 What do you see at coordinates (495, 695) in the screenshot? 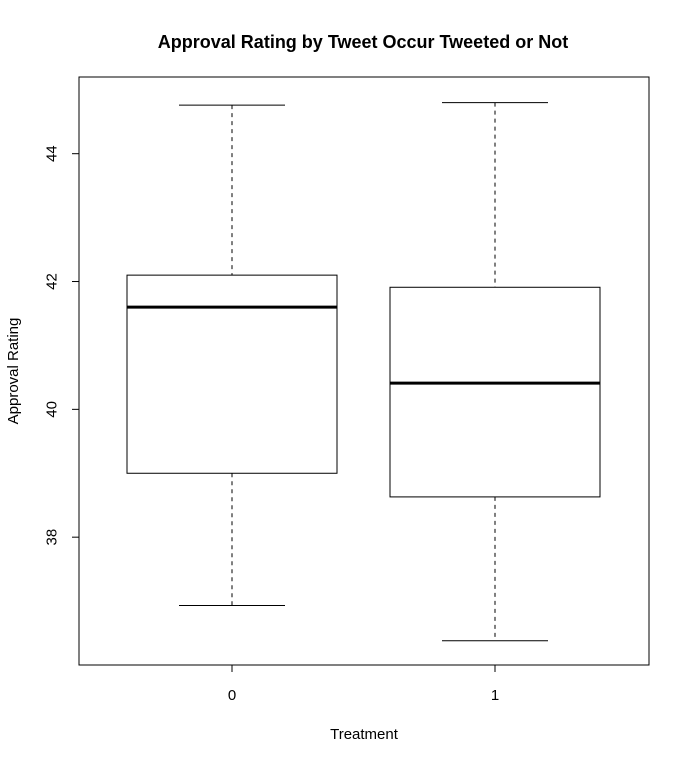
I see `x-tick-label: 1` at bounding box center [495, 695].